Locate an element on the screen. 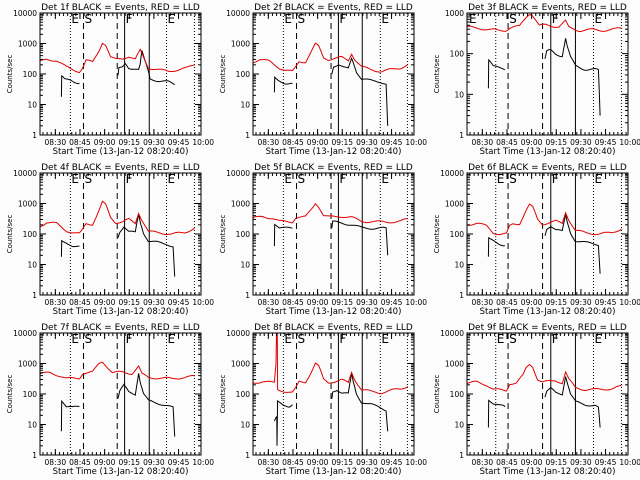 The height and width of the screenshot is (480, 640). chart-title: Det 3f BLACK = Events, RED = LLD is located at coordinates (547, 8).